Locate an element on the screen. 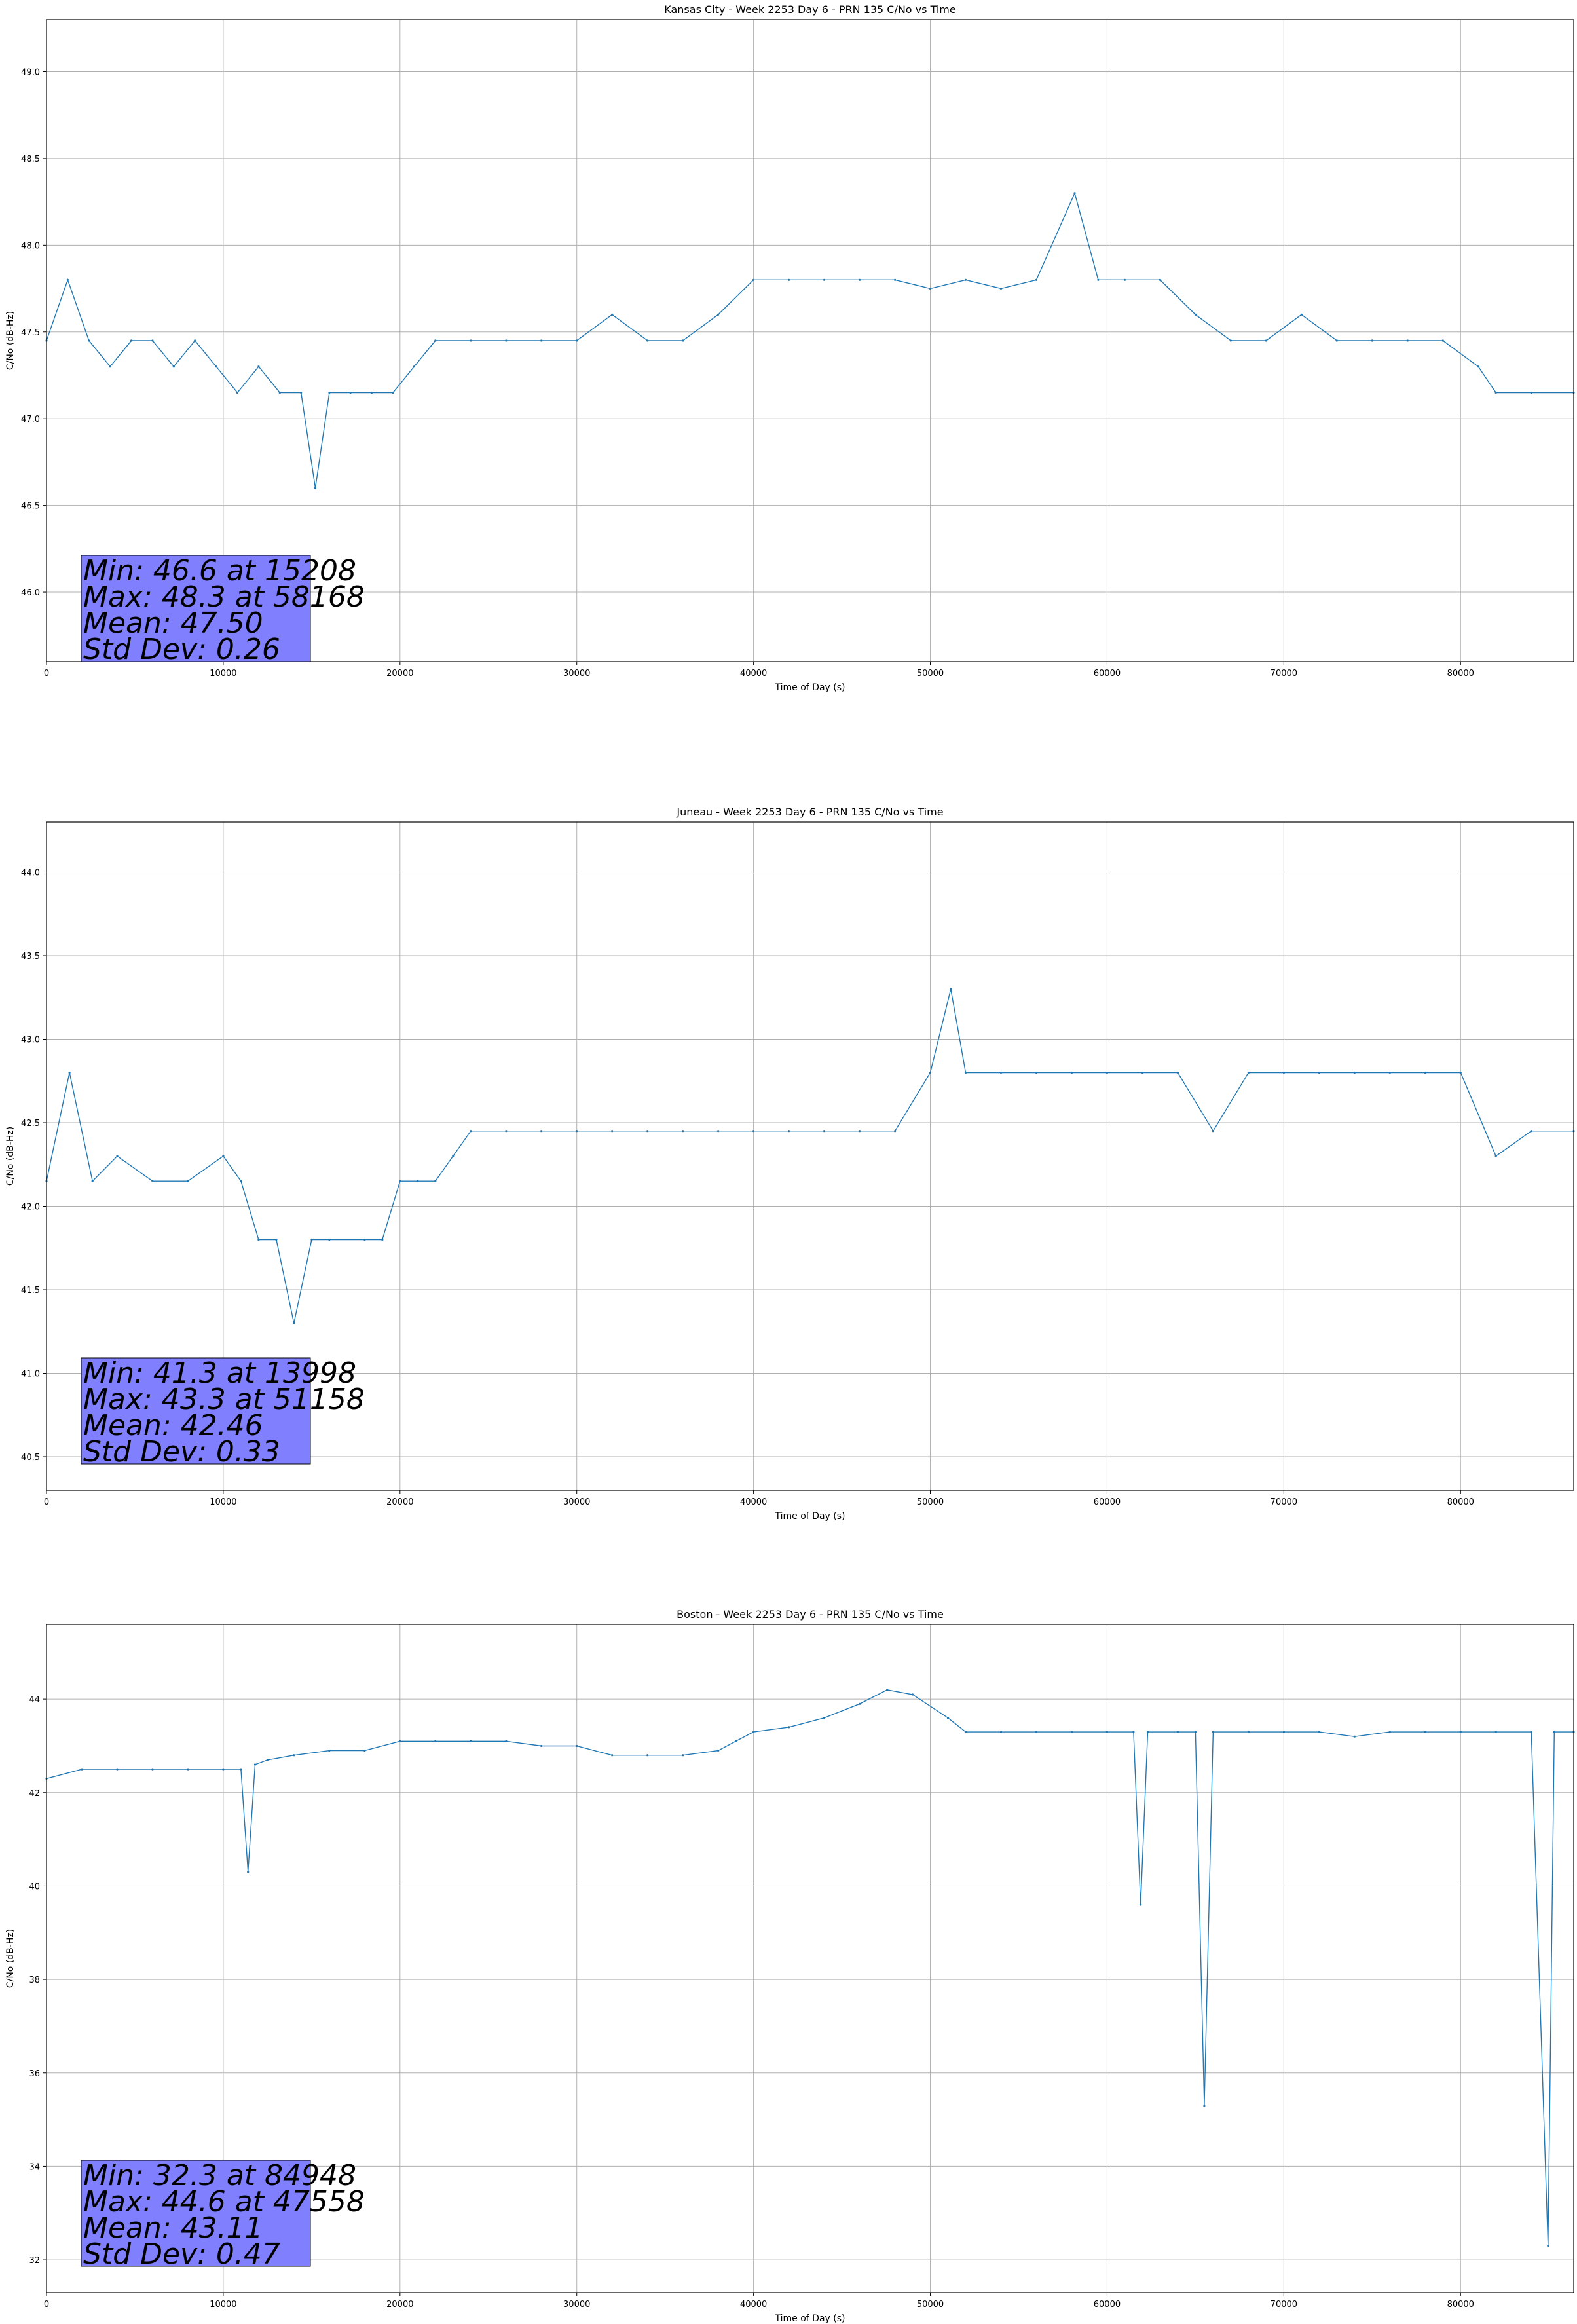 The height and width of the screenshot is (2324, 1577). y-tick-label: 43.0 is located at coordinates (30, 1040).